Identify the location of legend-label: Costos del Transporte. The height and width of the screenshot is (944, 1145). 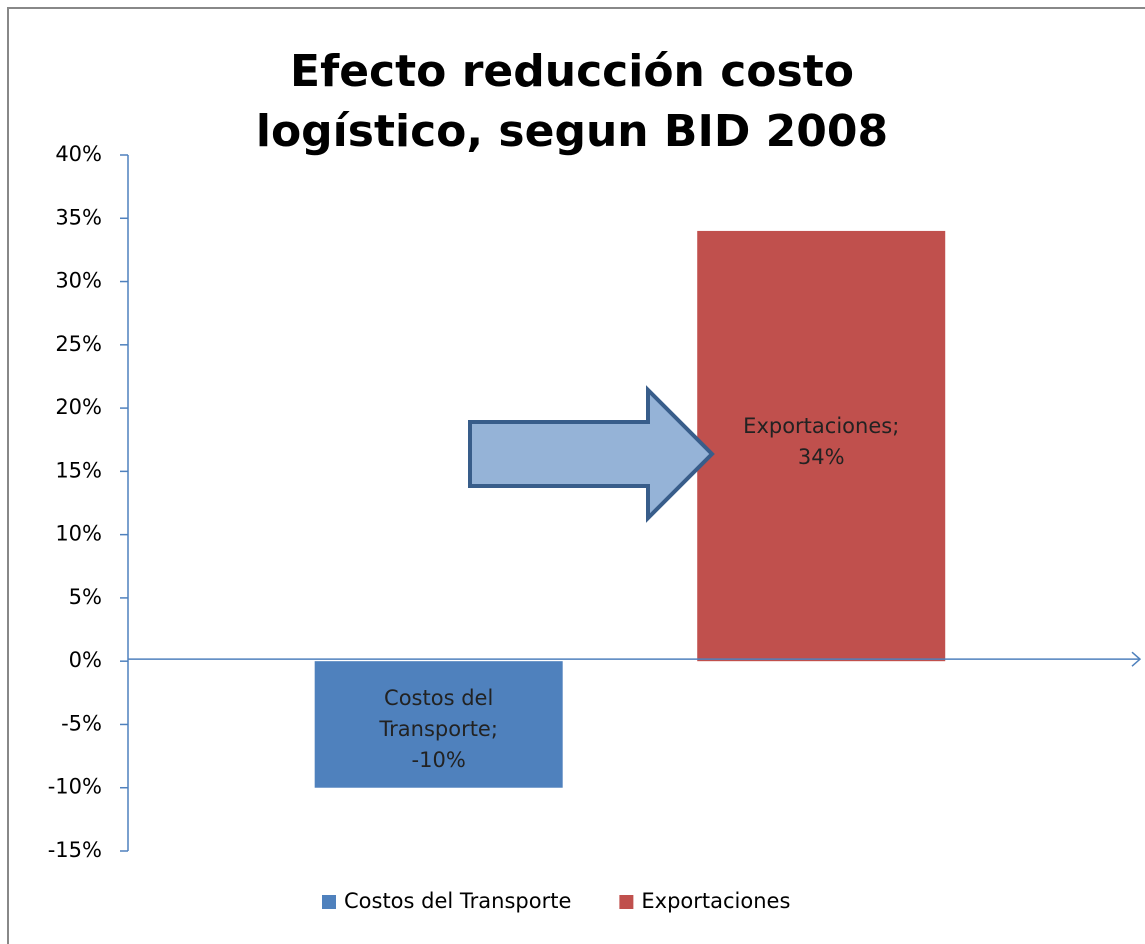
(457, 901).